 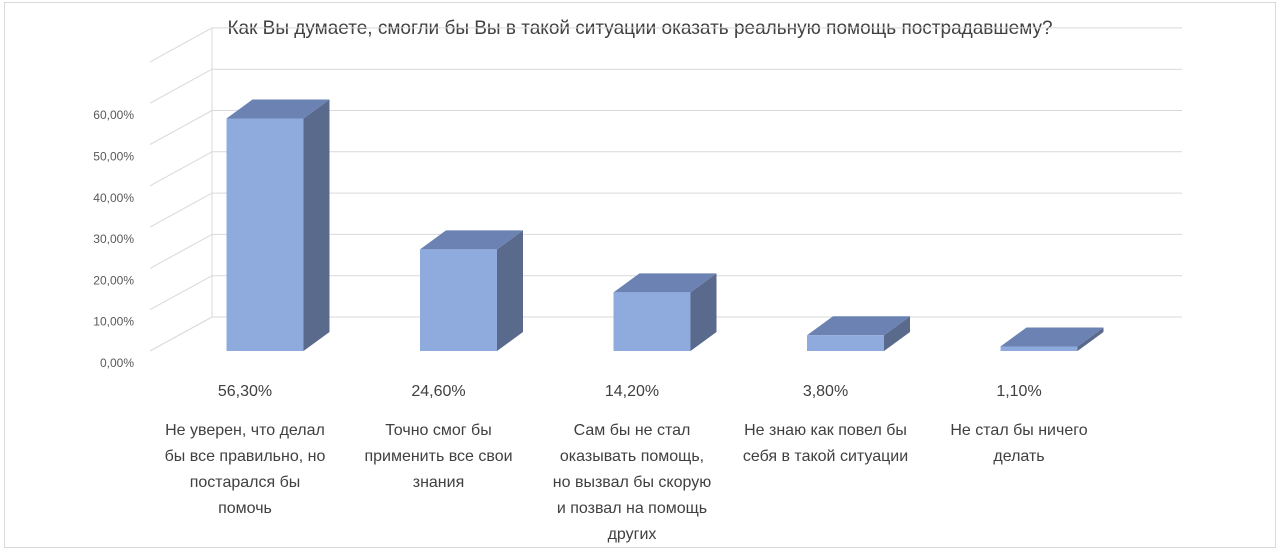 What do you see at coordinates (245, 482) in the screenshot?
I see `category-label: постарался бы` at bounding box center [245, 482].